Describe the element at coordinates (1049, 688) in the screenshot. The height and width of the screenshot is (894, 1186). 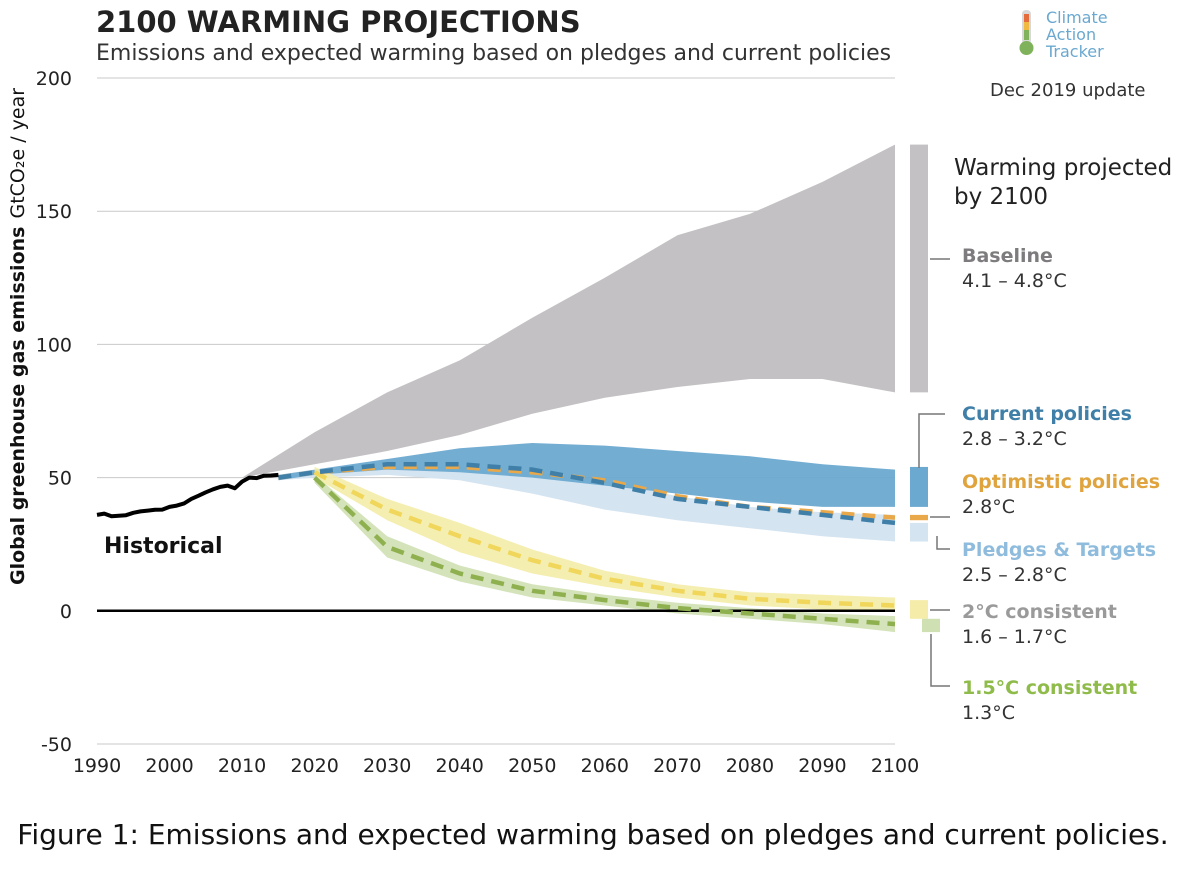
I see `1-5-c-consistent-label: 1.5°C consistent` at that location.